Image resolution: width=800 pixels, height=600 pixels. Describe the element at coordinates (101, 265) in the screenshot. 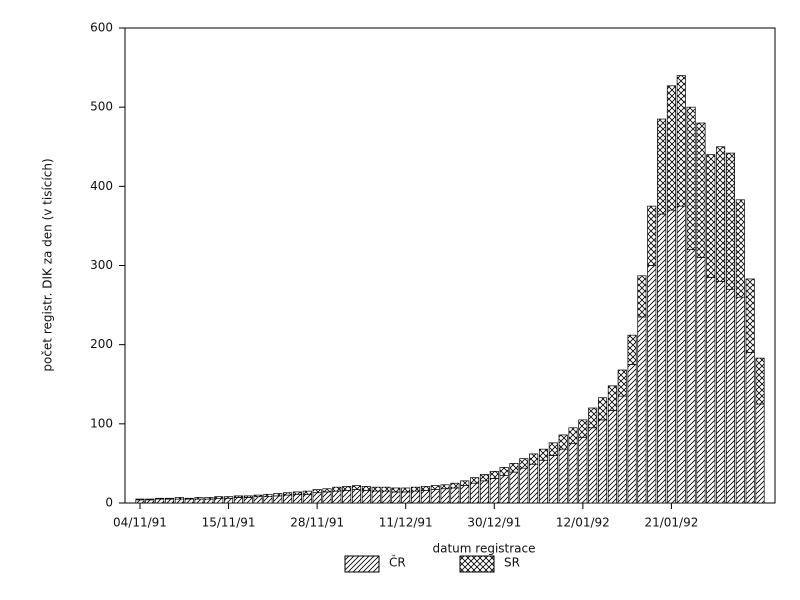

I see `y-tick-label: 300` at that location.